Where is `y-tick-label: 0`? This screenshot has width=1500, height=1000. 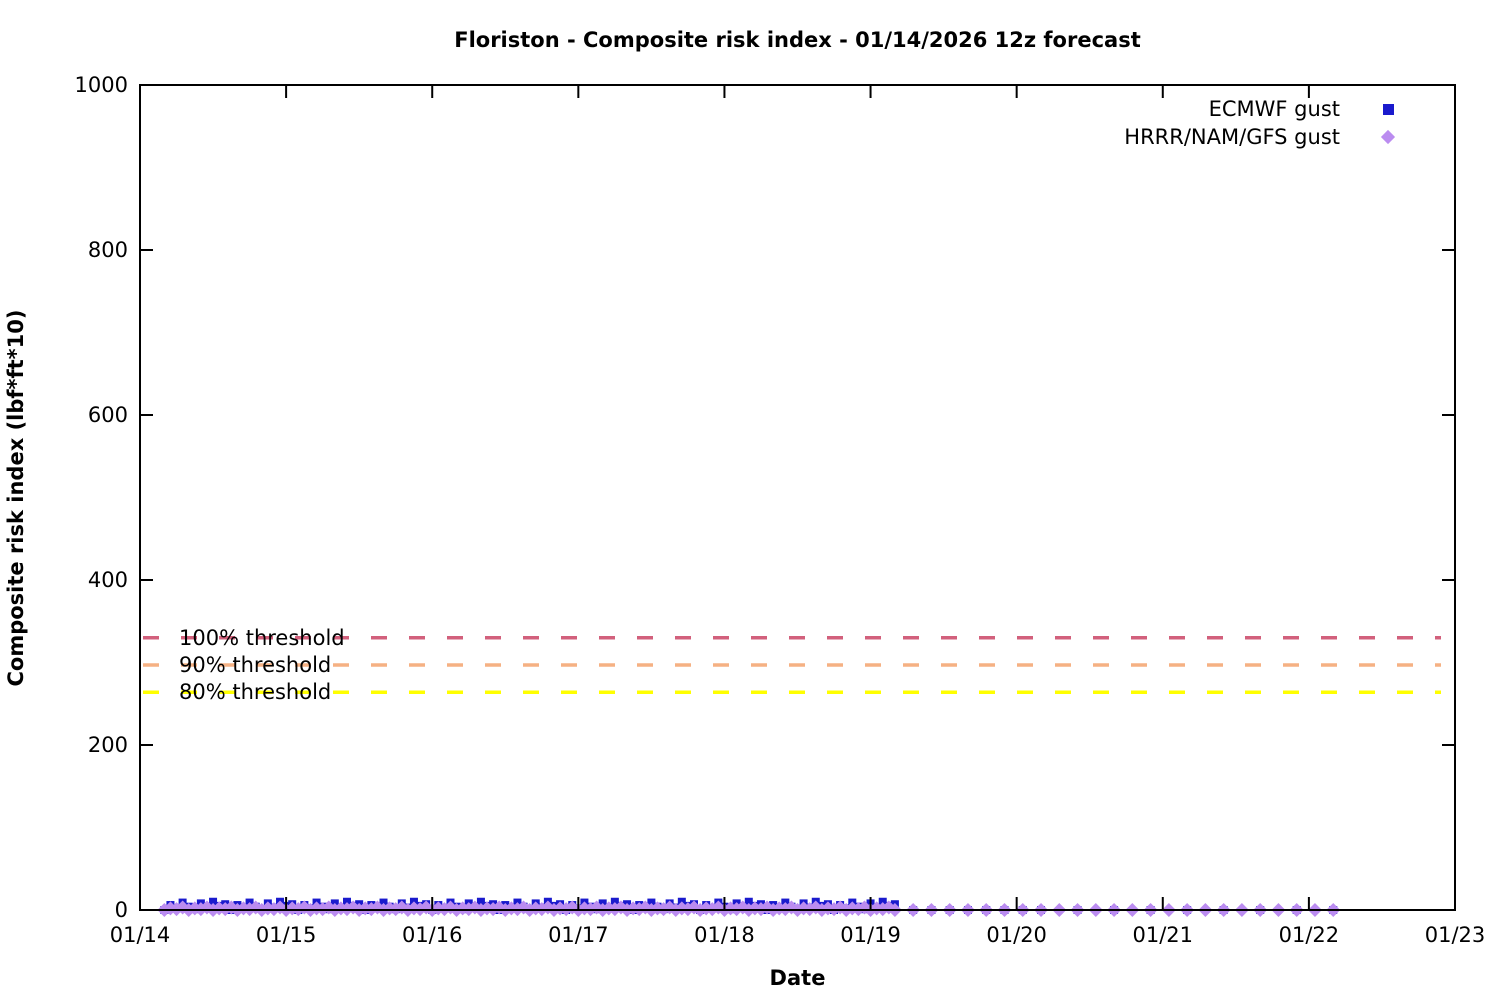
y-tick-label: 0 is located at coordinates (121, 910).